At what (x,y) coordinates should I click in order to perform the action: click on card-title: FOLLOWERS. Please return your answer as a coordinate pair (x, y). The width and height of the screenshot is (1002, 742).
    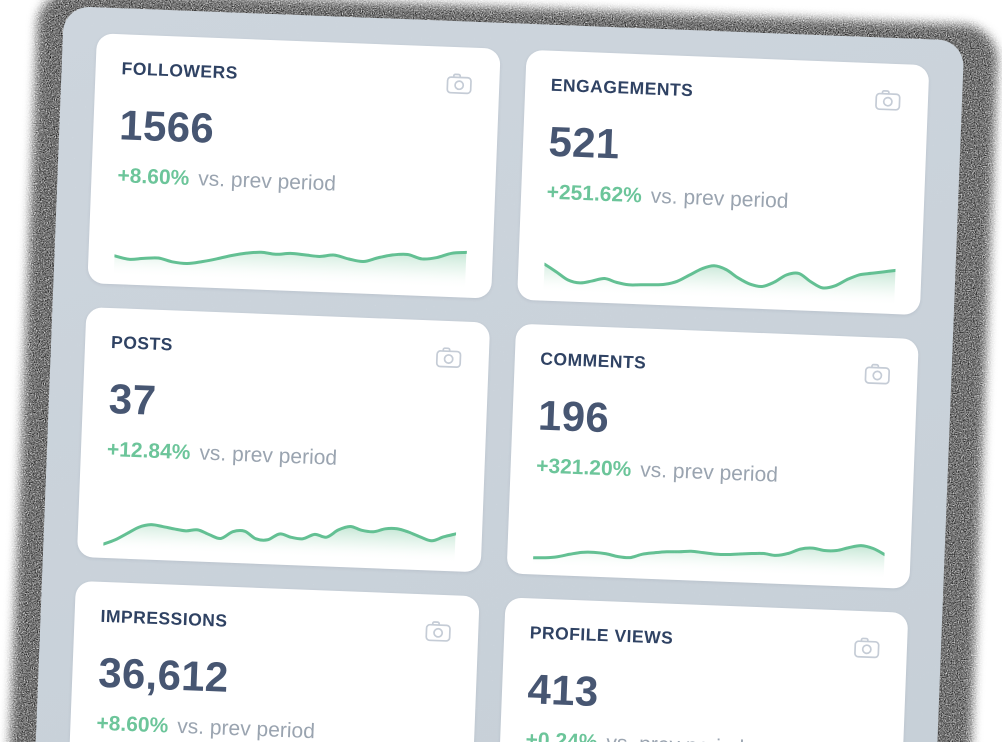
    Looking at the image, I should click on (180, 70).